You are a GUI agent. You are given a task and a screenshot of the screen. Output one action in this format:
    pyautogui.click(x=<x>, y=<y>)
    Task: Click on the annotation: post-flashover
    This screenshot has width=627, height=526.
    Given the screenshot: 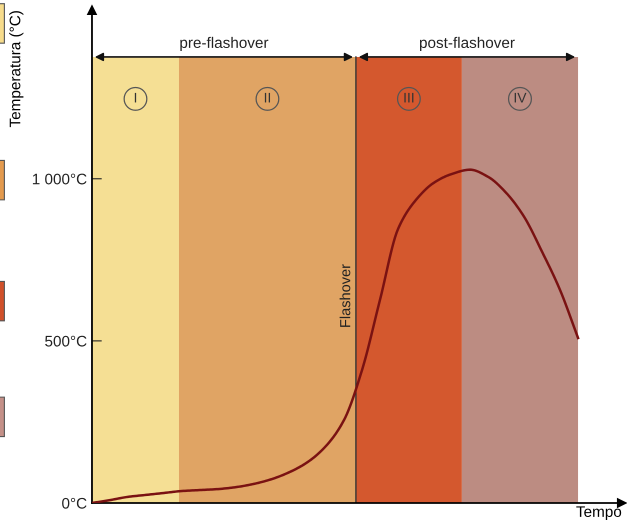 What is the action you would take?
    pyautogui.click(x=467, y=44)
    